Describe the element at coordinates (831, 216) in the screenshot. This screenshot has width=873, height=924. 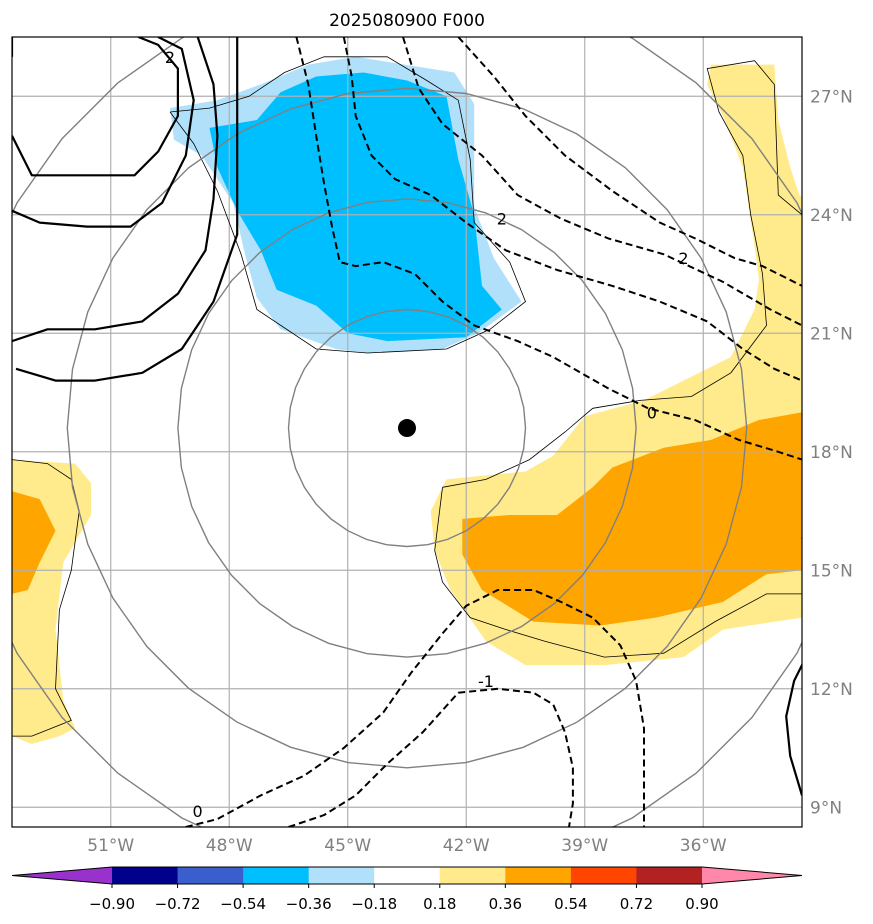
I see `y-tick-label: 24°N` at that location.